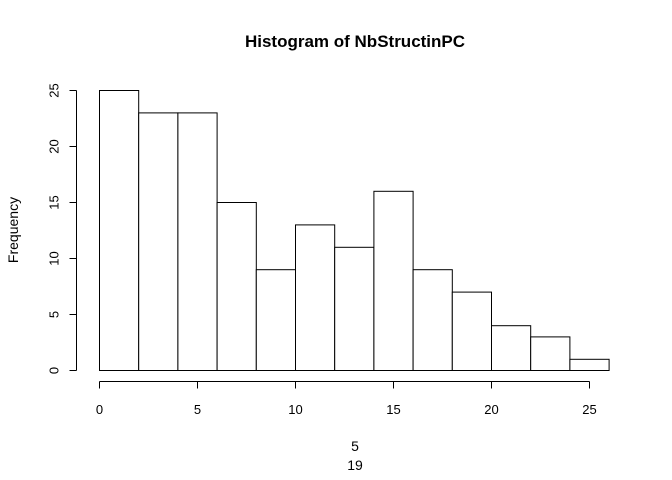  Describe the element at coordinates (589, 409) in the screenshot. I see `x-tick-label: 25` at that location.